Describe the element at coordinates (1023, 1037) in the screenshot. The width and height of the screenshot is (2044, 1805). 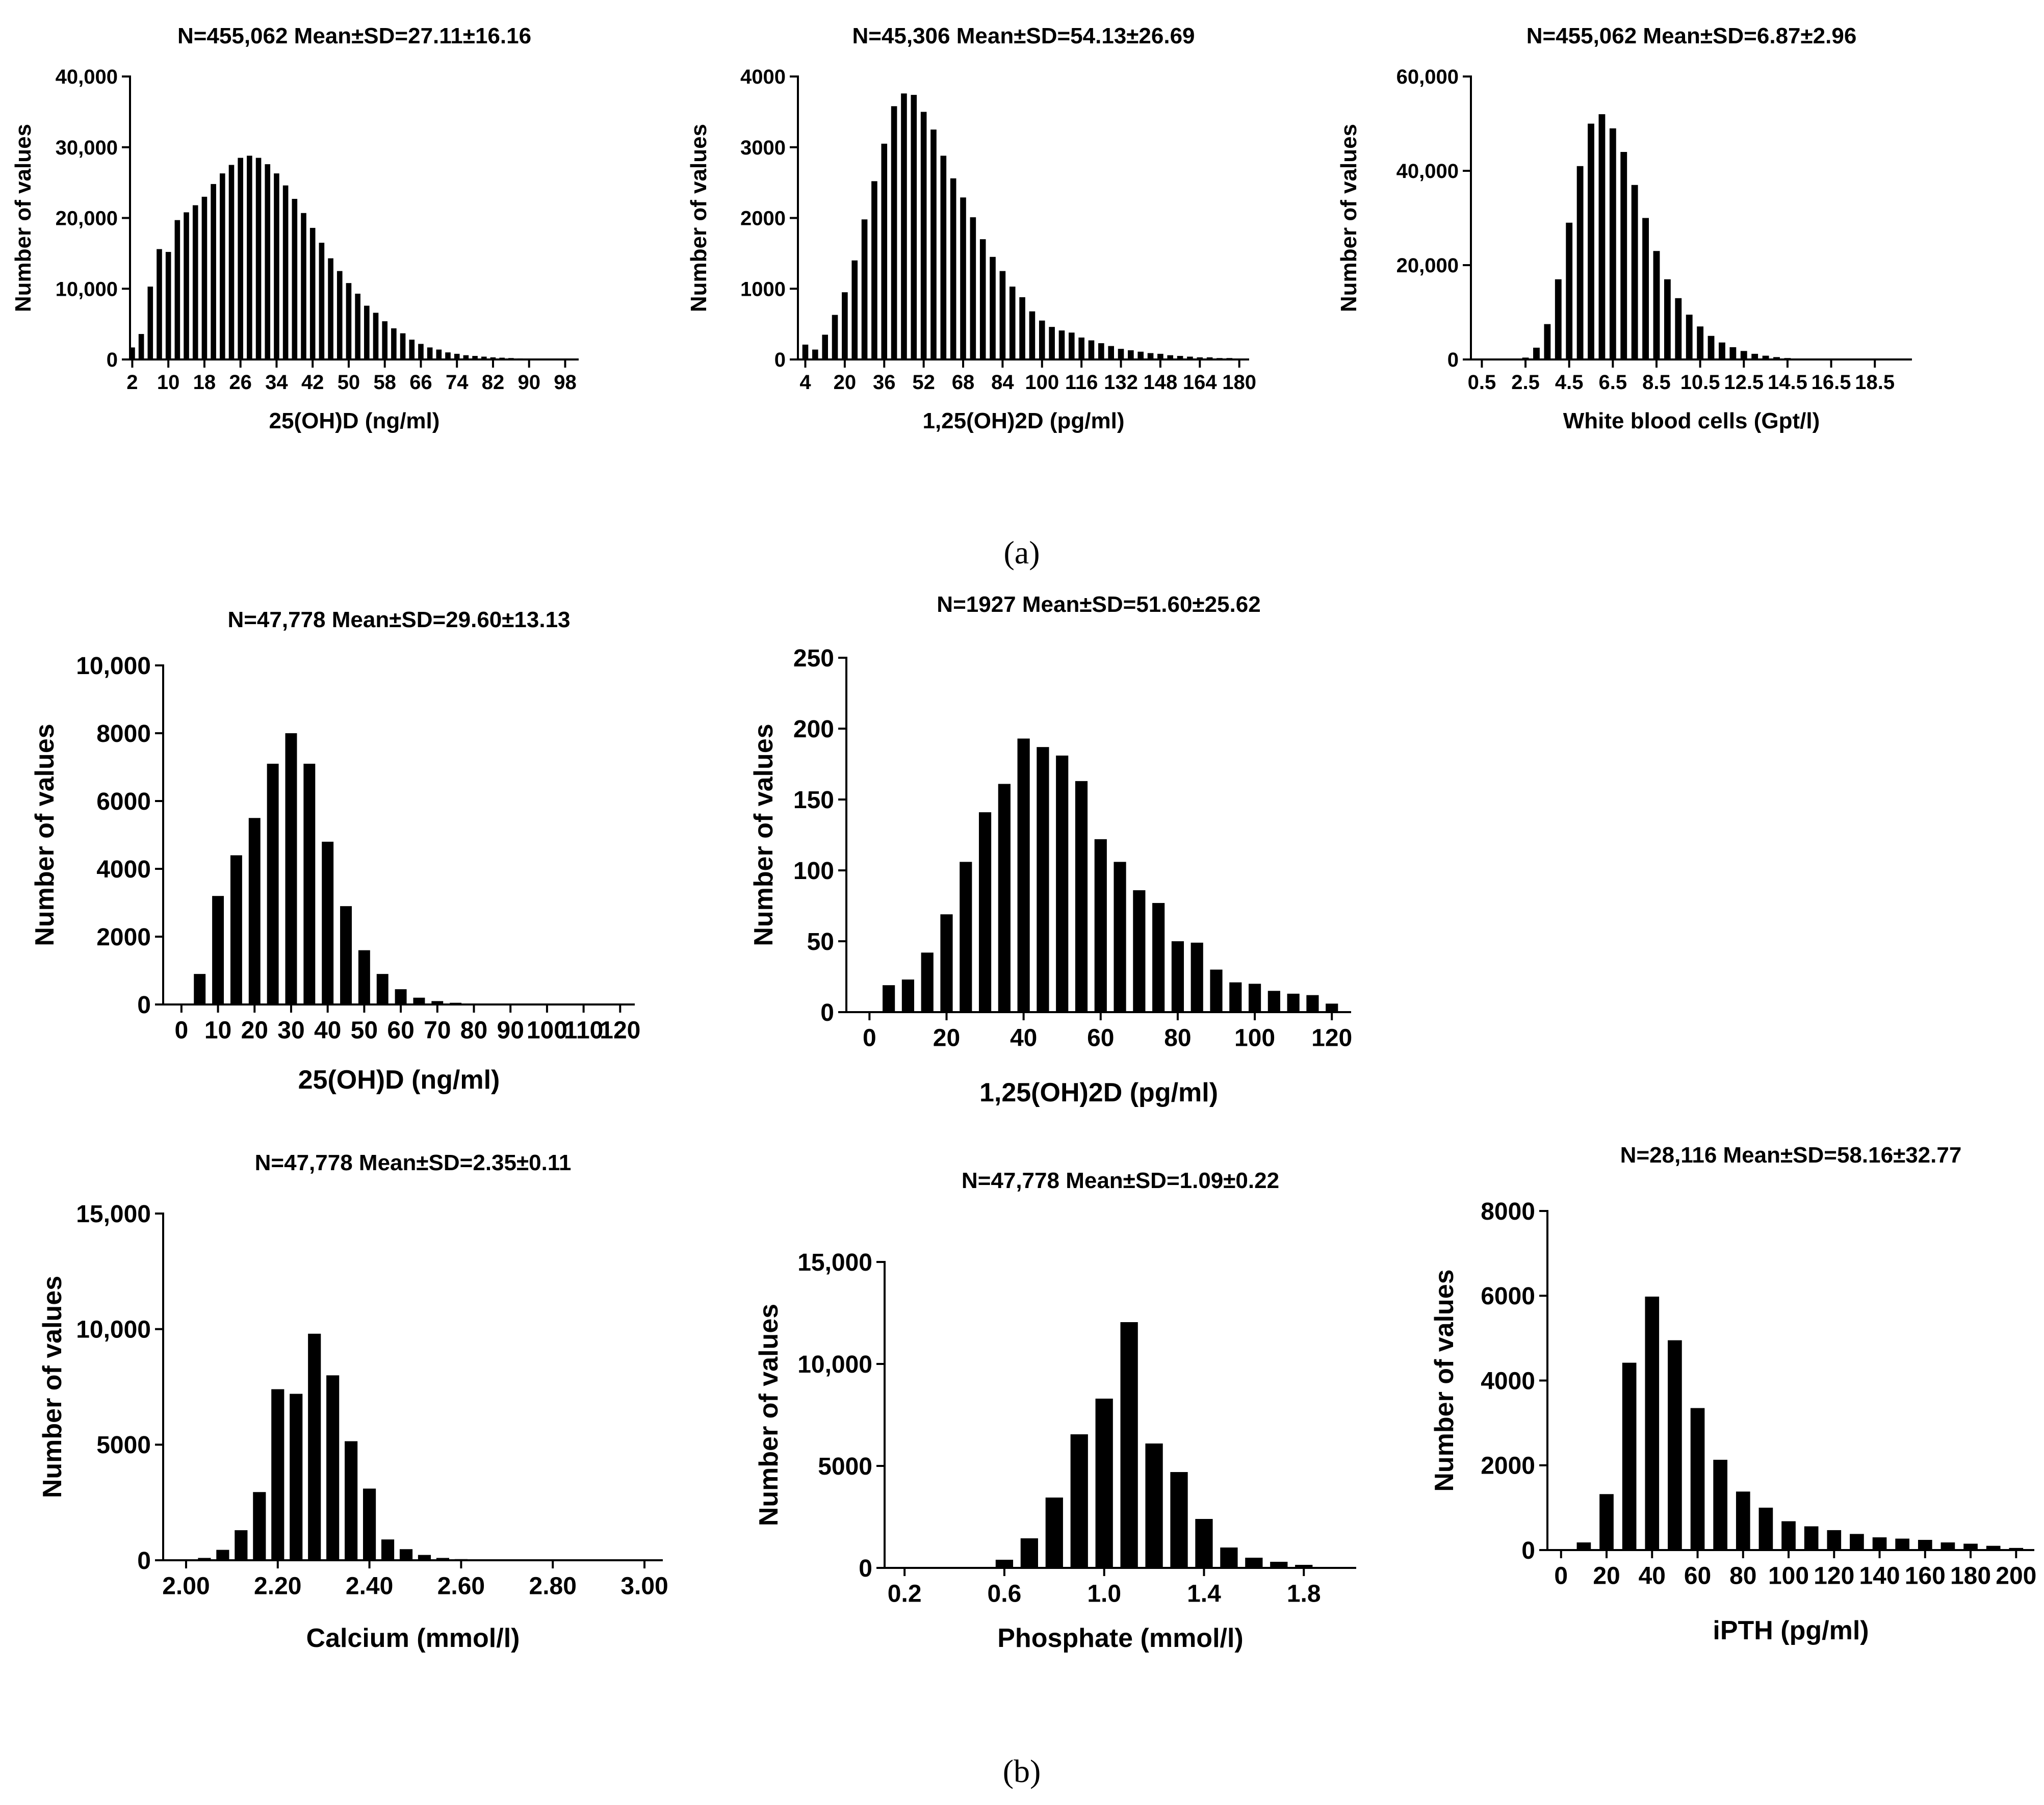
I see `x-tick-label: 40` at that location.